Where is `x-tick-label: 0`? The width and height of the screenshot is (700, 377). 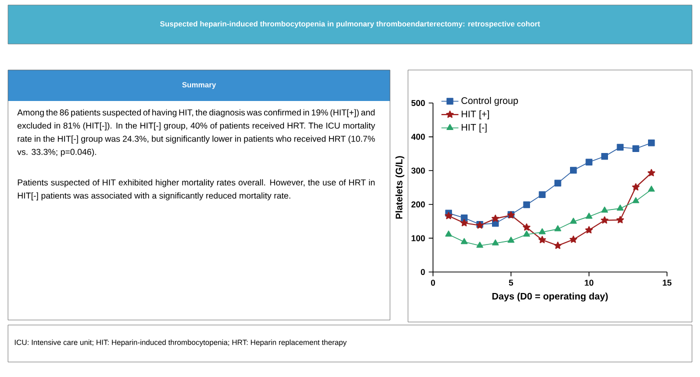
x-tick-label: 0 is located at coordinates (433, 283).